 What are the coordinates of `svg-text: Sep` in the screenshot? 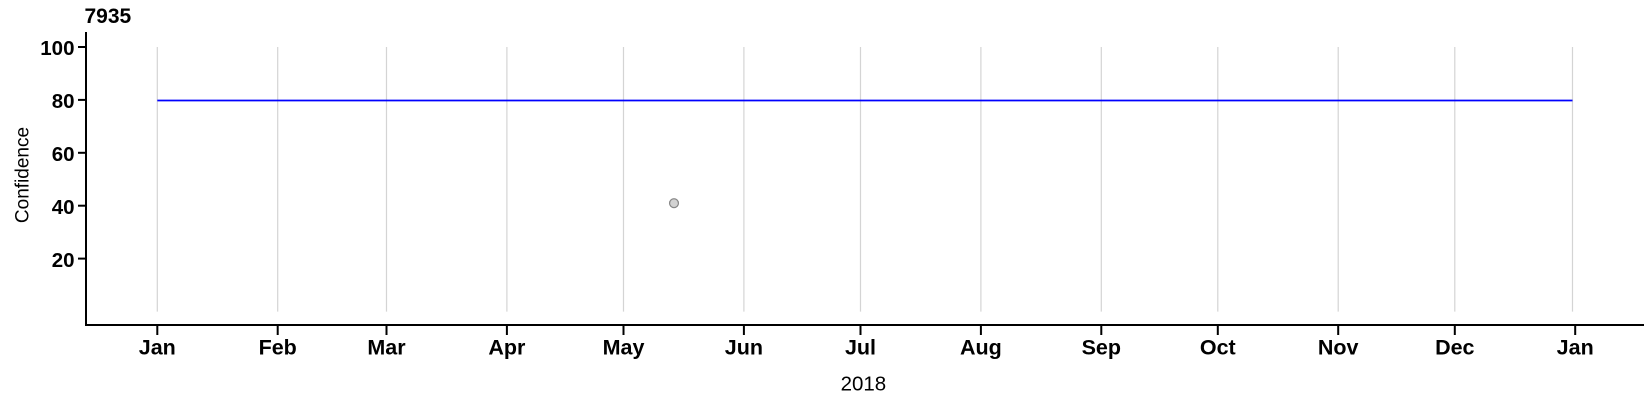 It's located at (1101, 348).